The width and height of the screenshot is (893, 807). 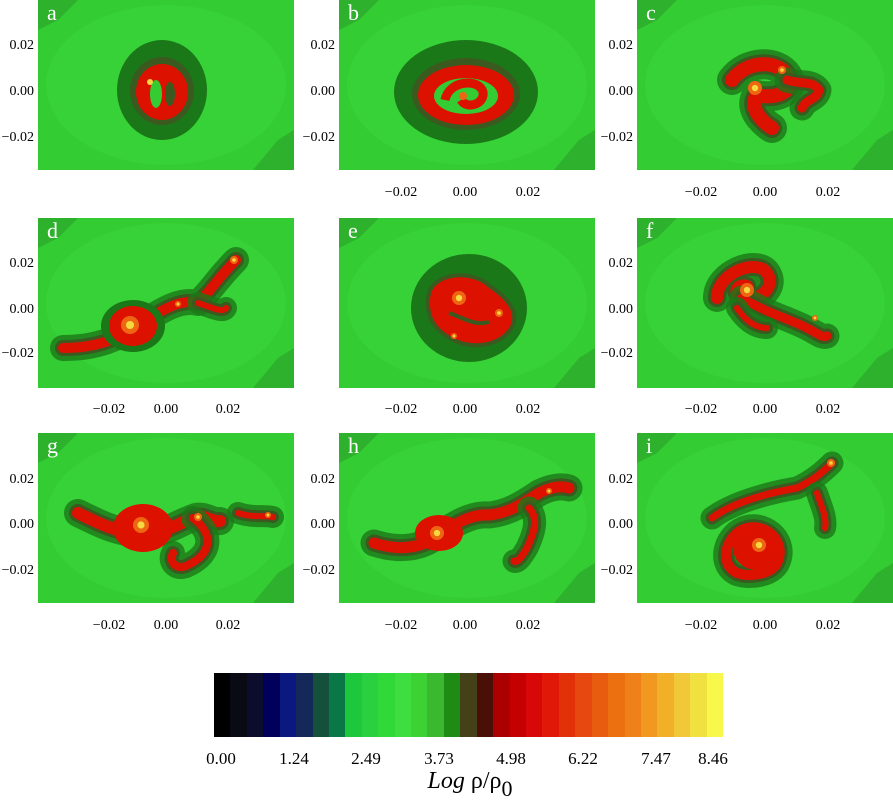 What do you see at coordinates (22, 309) in the screenshot?
I see `ytick-d-1: 0.00` at bounding box center [22, 309].